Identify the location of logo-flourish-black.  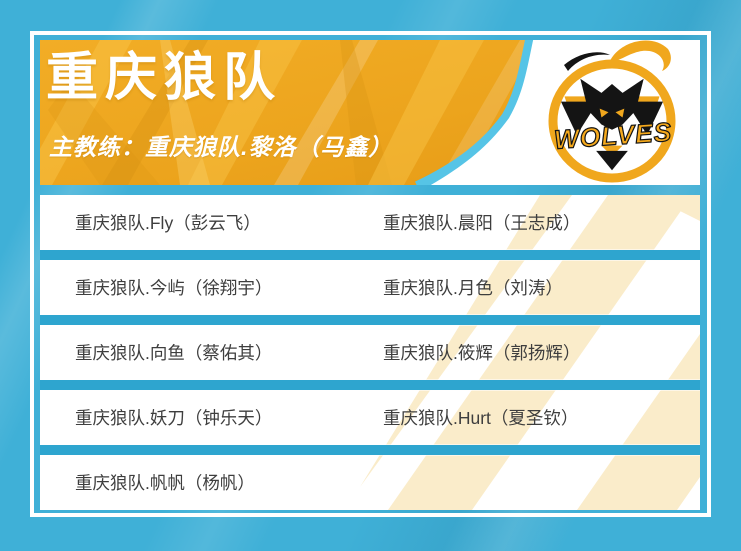
(587, 61).